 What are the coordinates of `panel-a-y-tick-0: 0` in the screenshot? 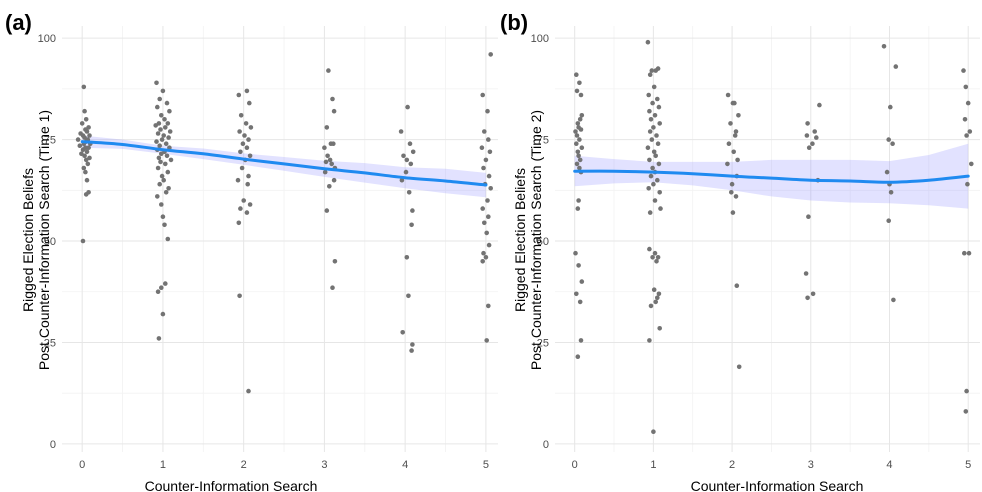 It's located at (53, 445).